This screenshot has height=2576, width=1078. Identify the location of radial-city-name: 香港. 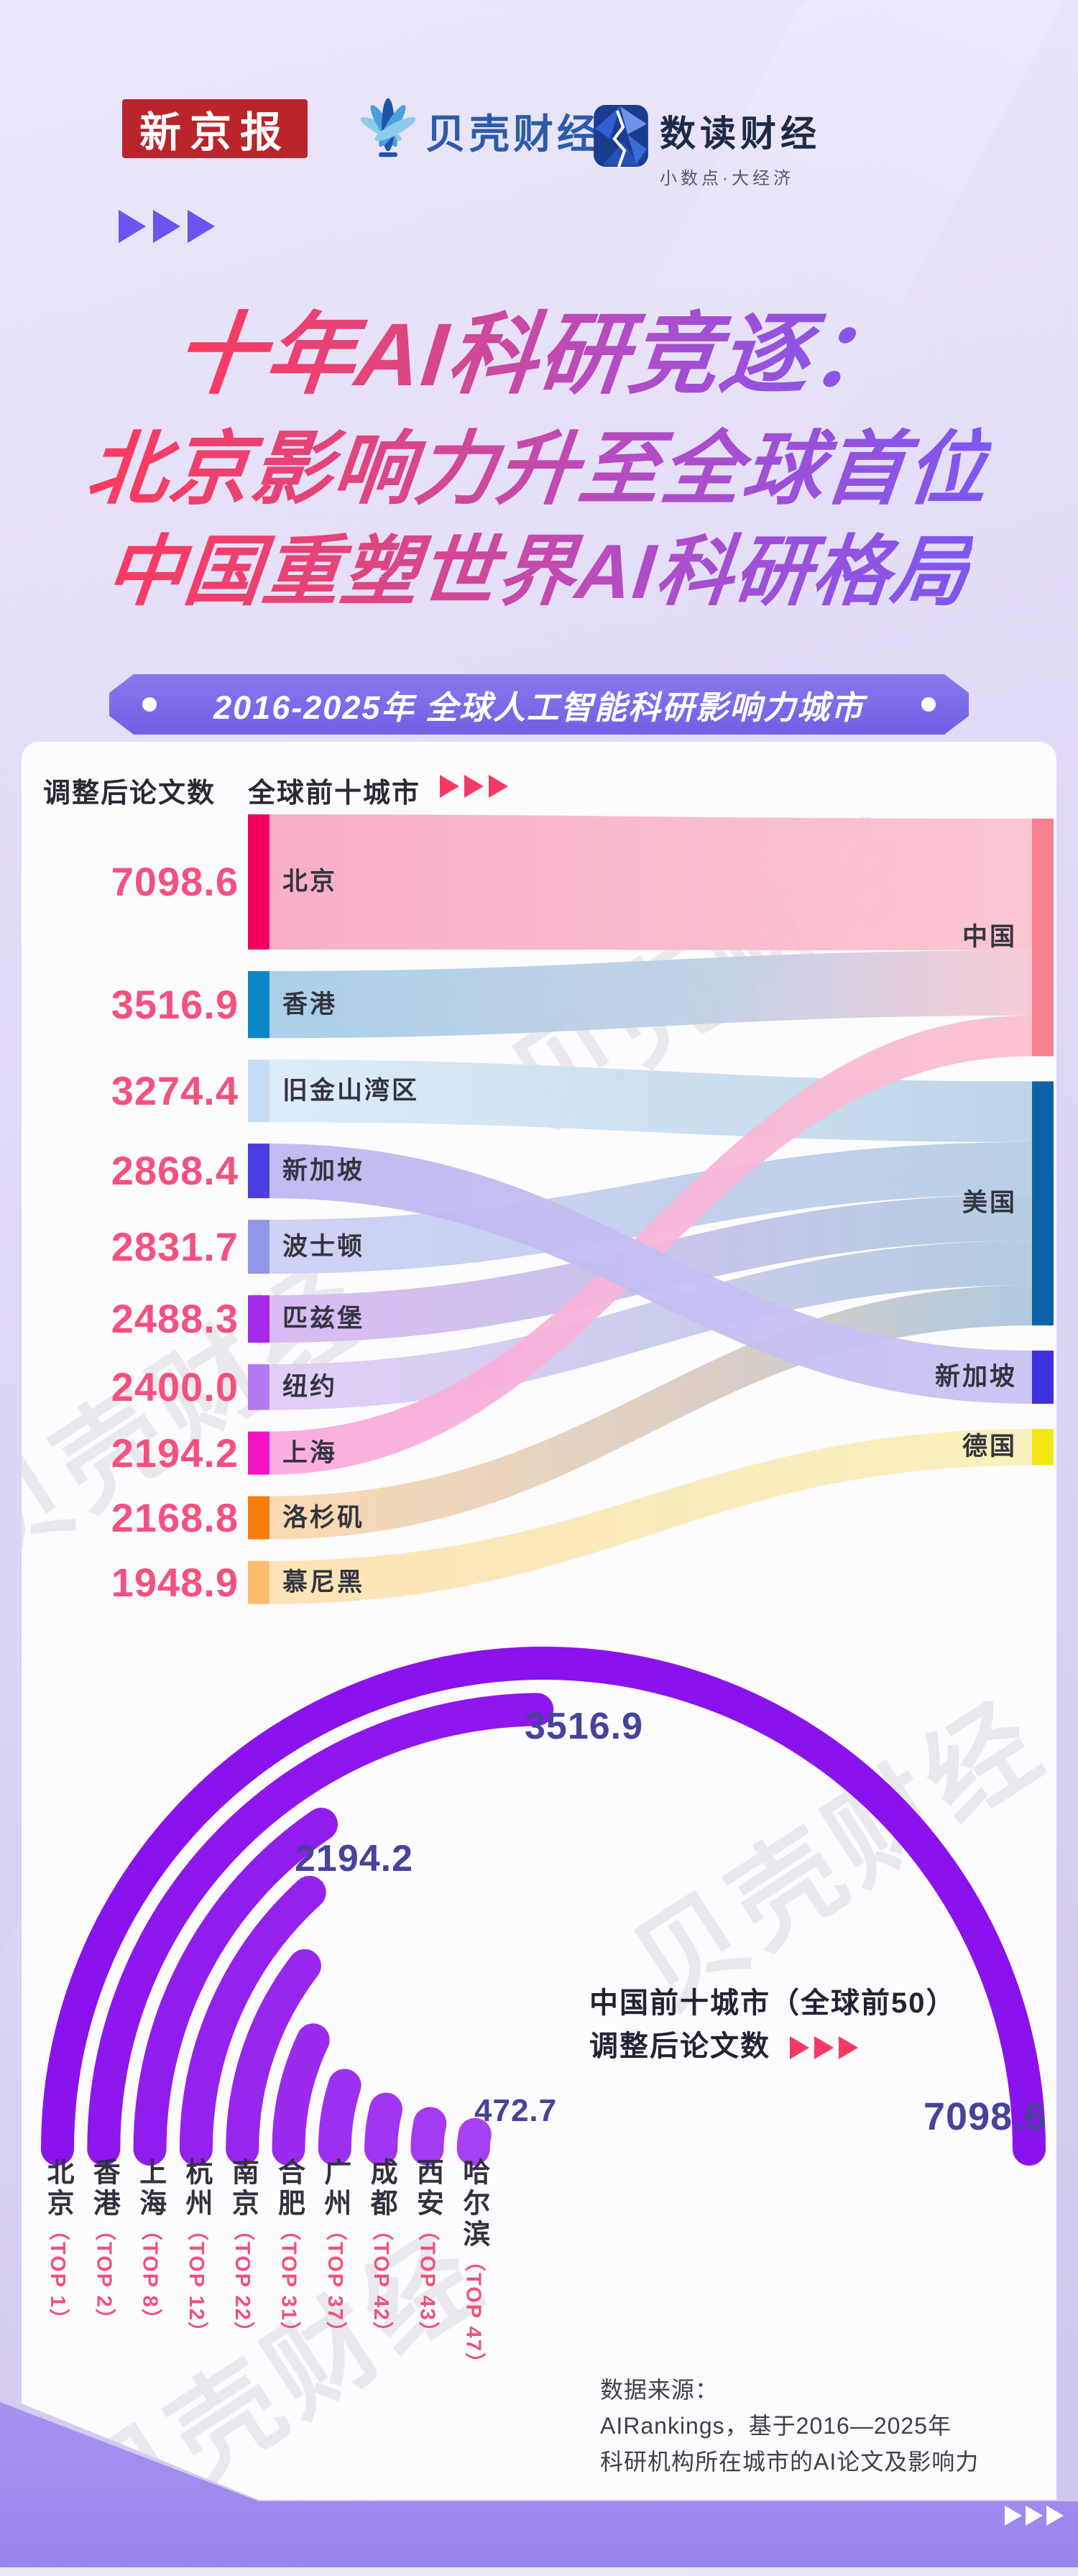
(103, 2189).